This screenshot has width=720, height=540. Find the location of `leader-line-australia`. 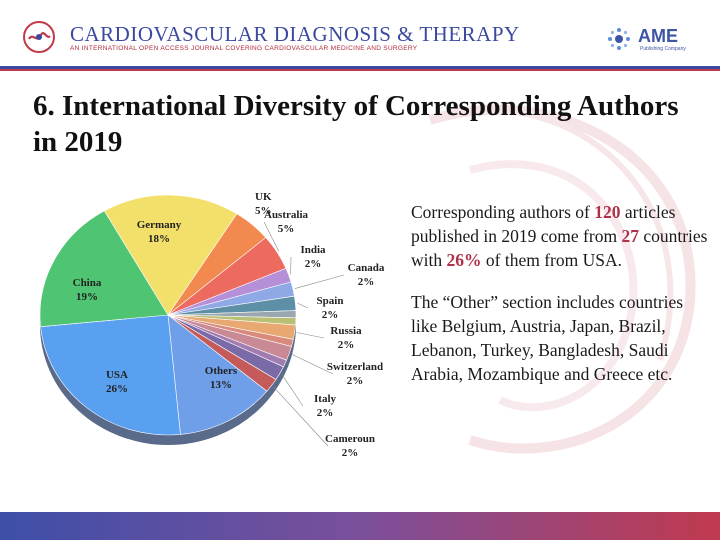

leader-line-australia is located at coordinates (271, 236).